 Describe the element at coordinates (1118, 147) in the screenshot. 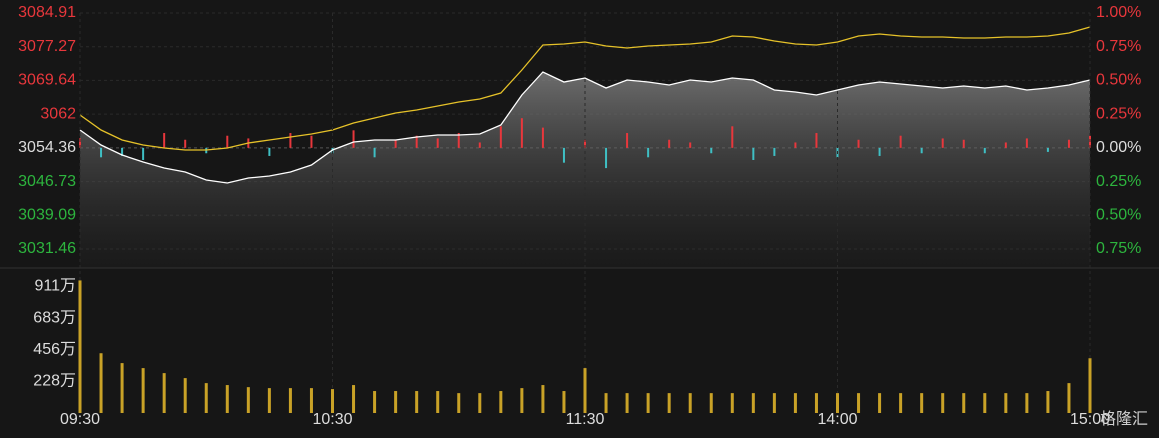

I see `y2-tick-label: 0.00%` at that location.